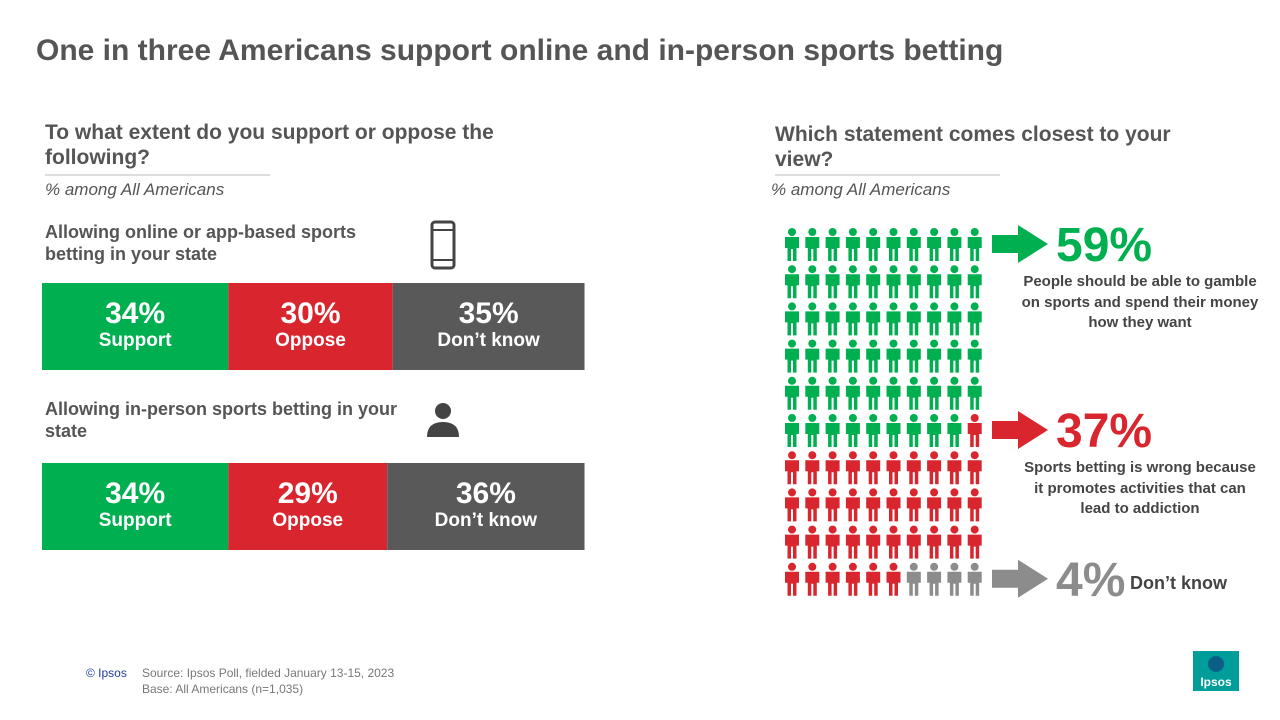 This screenshot has height=720, width=1280. Describe the element at coordinates (106, 673) in the screenshot. I see `copyright: © Ipsos` at that location.